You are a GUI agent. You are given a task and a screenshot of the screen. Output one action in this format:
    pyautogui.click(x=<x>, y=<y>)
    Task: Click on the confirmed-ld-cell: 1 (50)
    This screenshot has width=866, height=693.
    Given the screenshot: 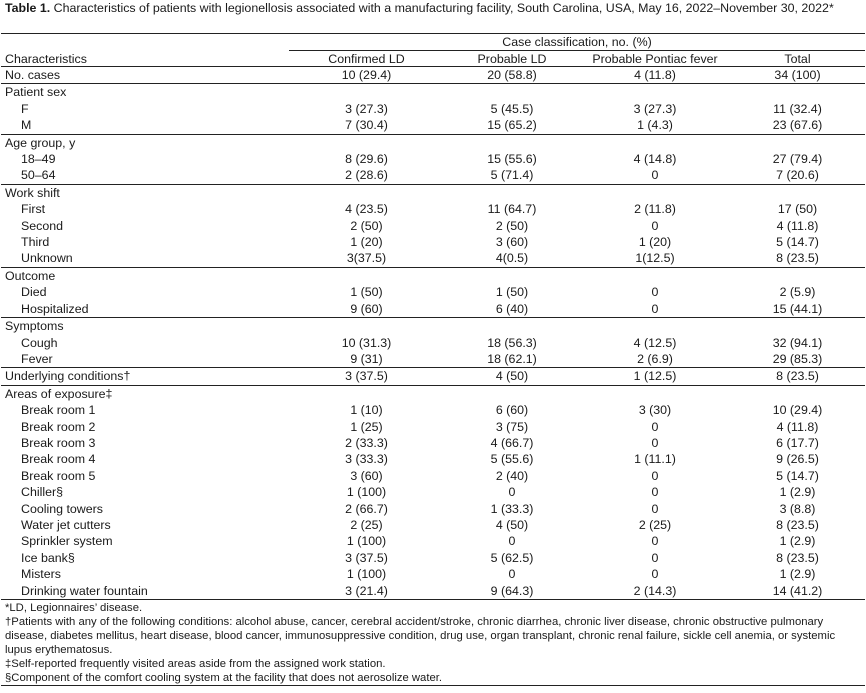 What is the action you would take?
    pyautogui.click(x=366, y=292)
    